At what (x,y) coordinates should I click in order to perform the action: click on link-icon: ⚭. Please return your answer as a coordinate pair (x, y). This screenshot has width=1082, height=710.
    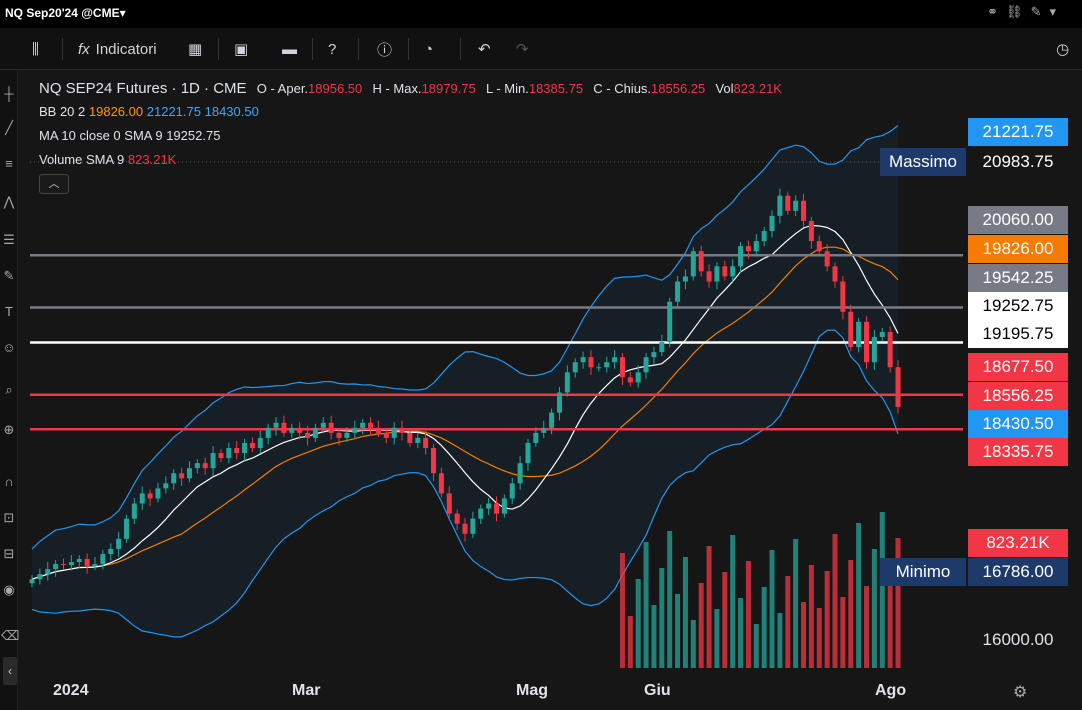
    Looking at the image, I should click on (993, 11).